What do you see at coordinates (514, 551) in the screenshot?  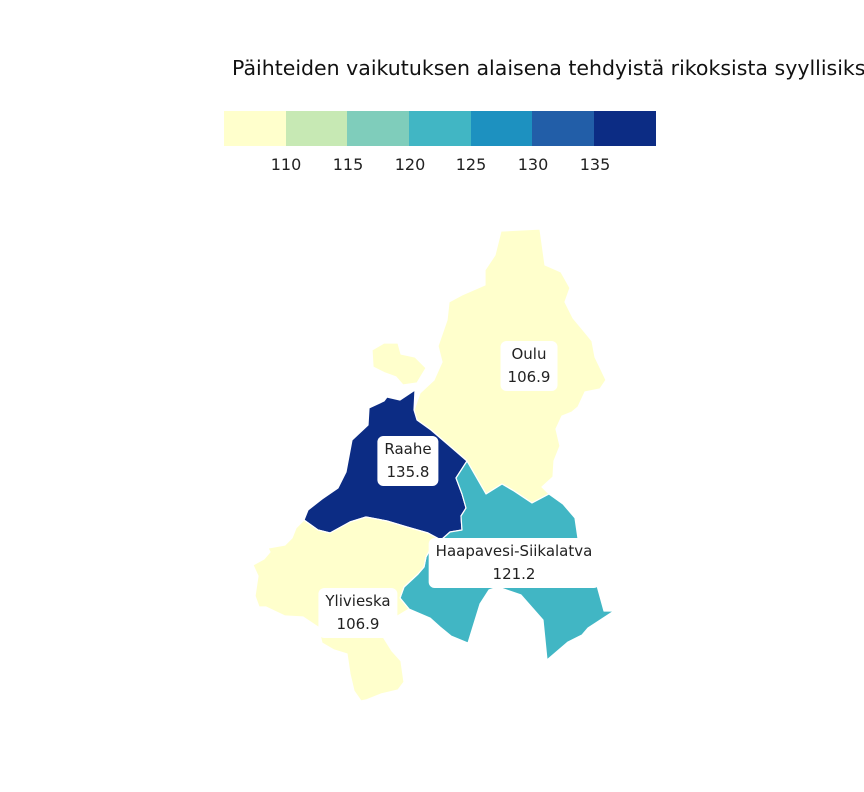 I see `region-name-haapavesi-siikalatva: Haapavesi-Siikalatva` at bounding box center [514, 551].